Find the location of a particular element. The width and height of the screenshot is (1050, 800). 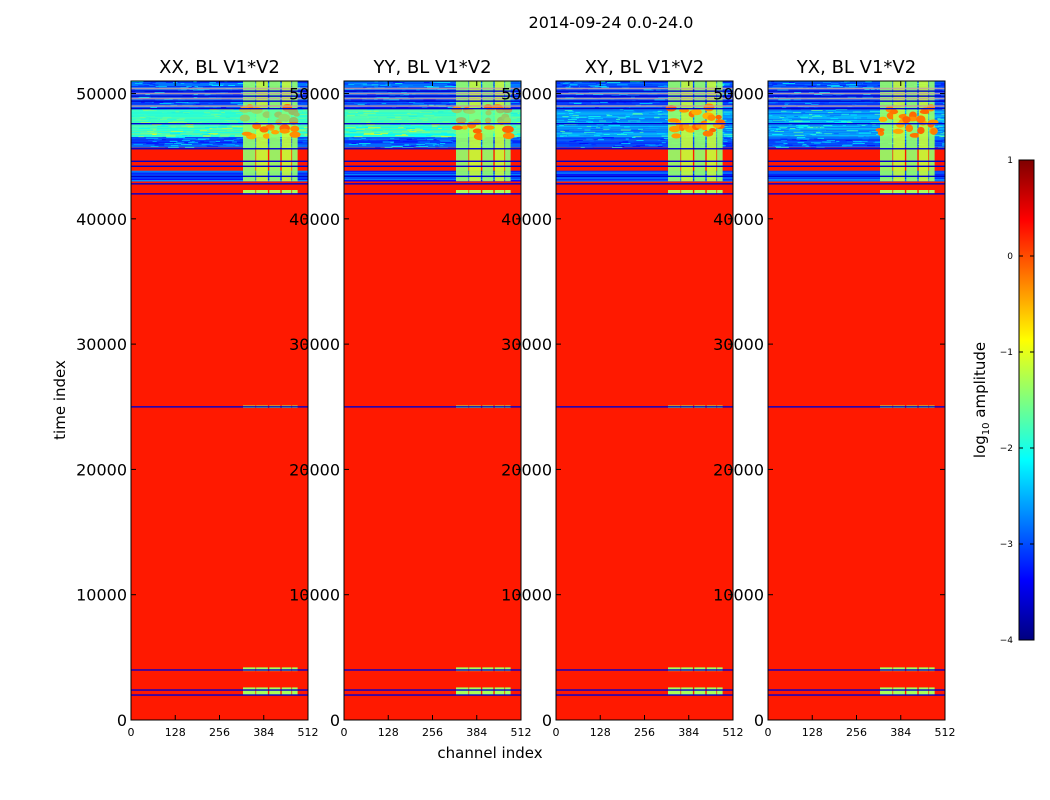

y-axis-label: time index is located at coordinates (60, 400).